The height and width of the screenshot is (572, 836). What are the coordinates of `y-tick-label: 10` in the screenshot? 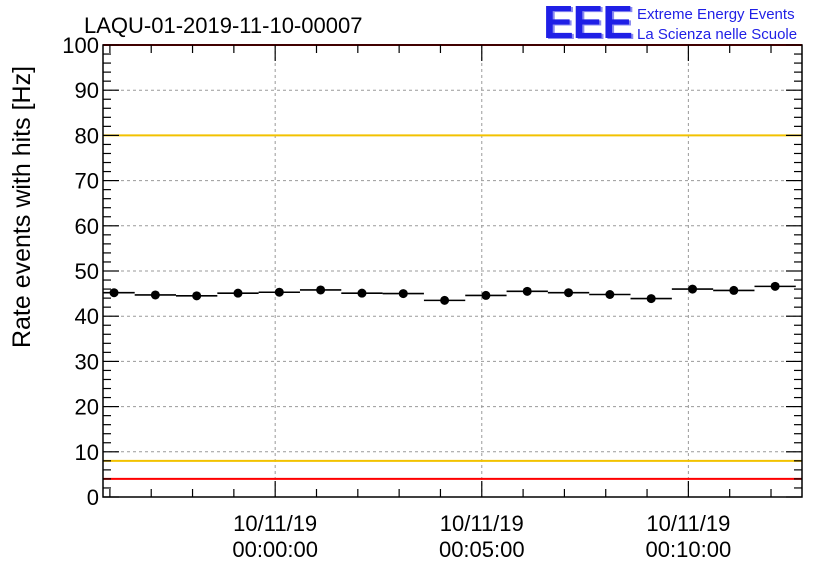 It's located at (87, 452).